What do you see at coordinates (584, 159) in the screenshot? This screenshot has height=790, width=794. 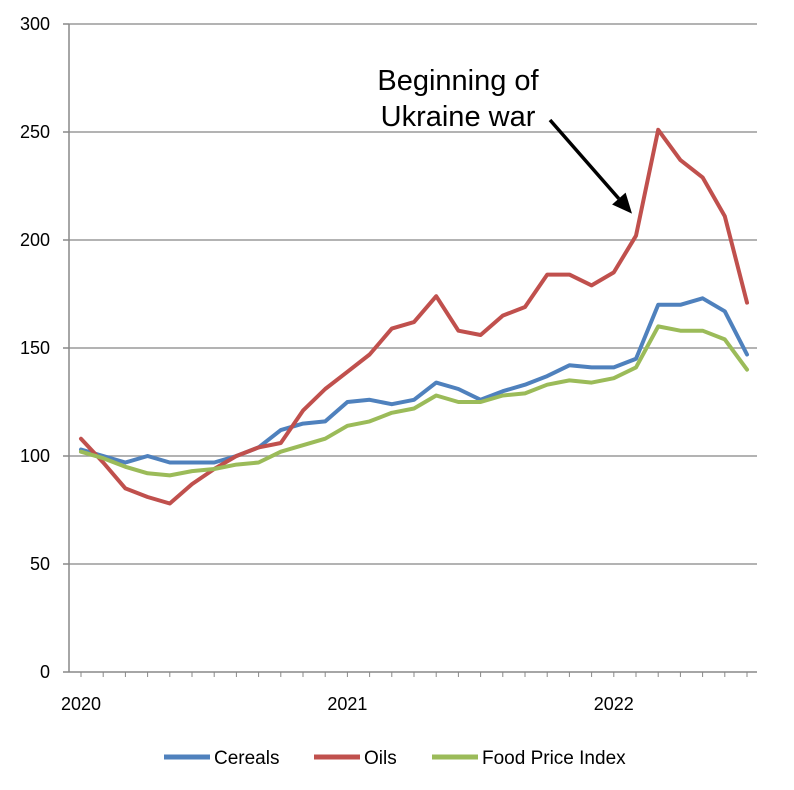 I see `annotation-arrow` at bounding box center [584, 159].